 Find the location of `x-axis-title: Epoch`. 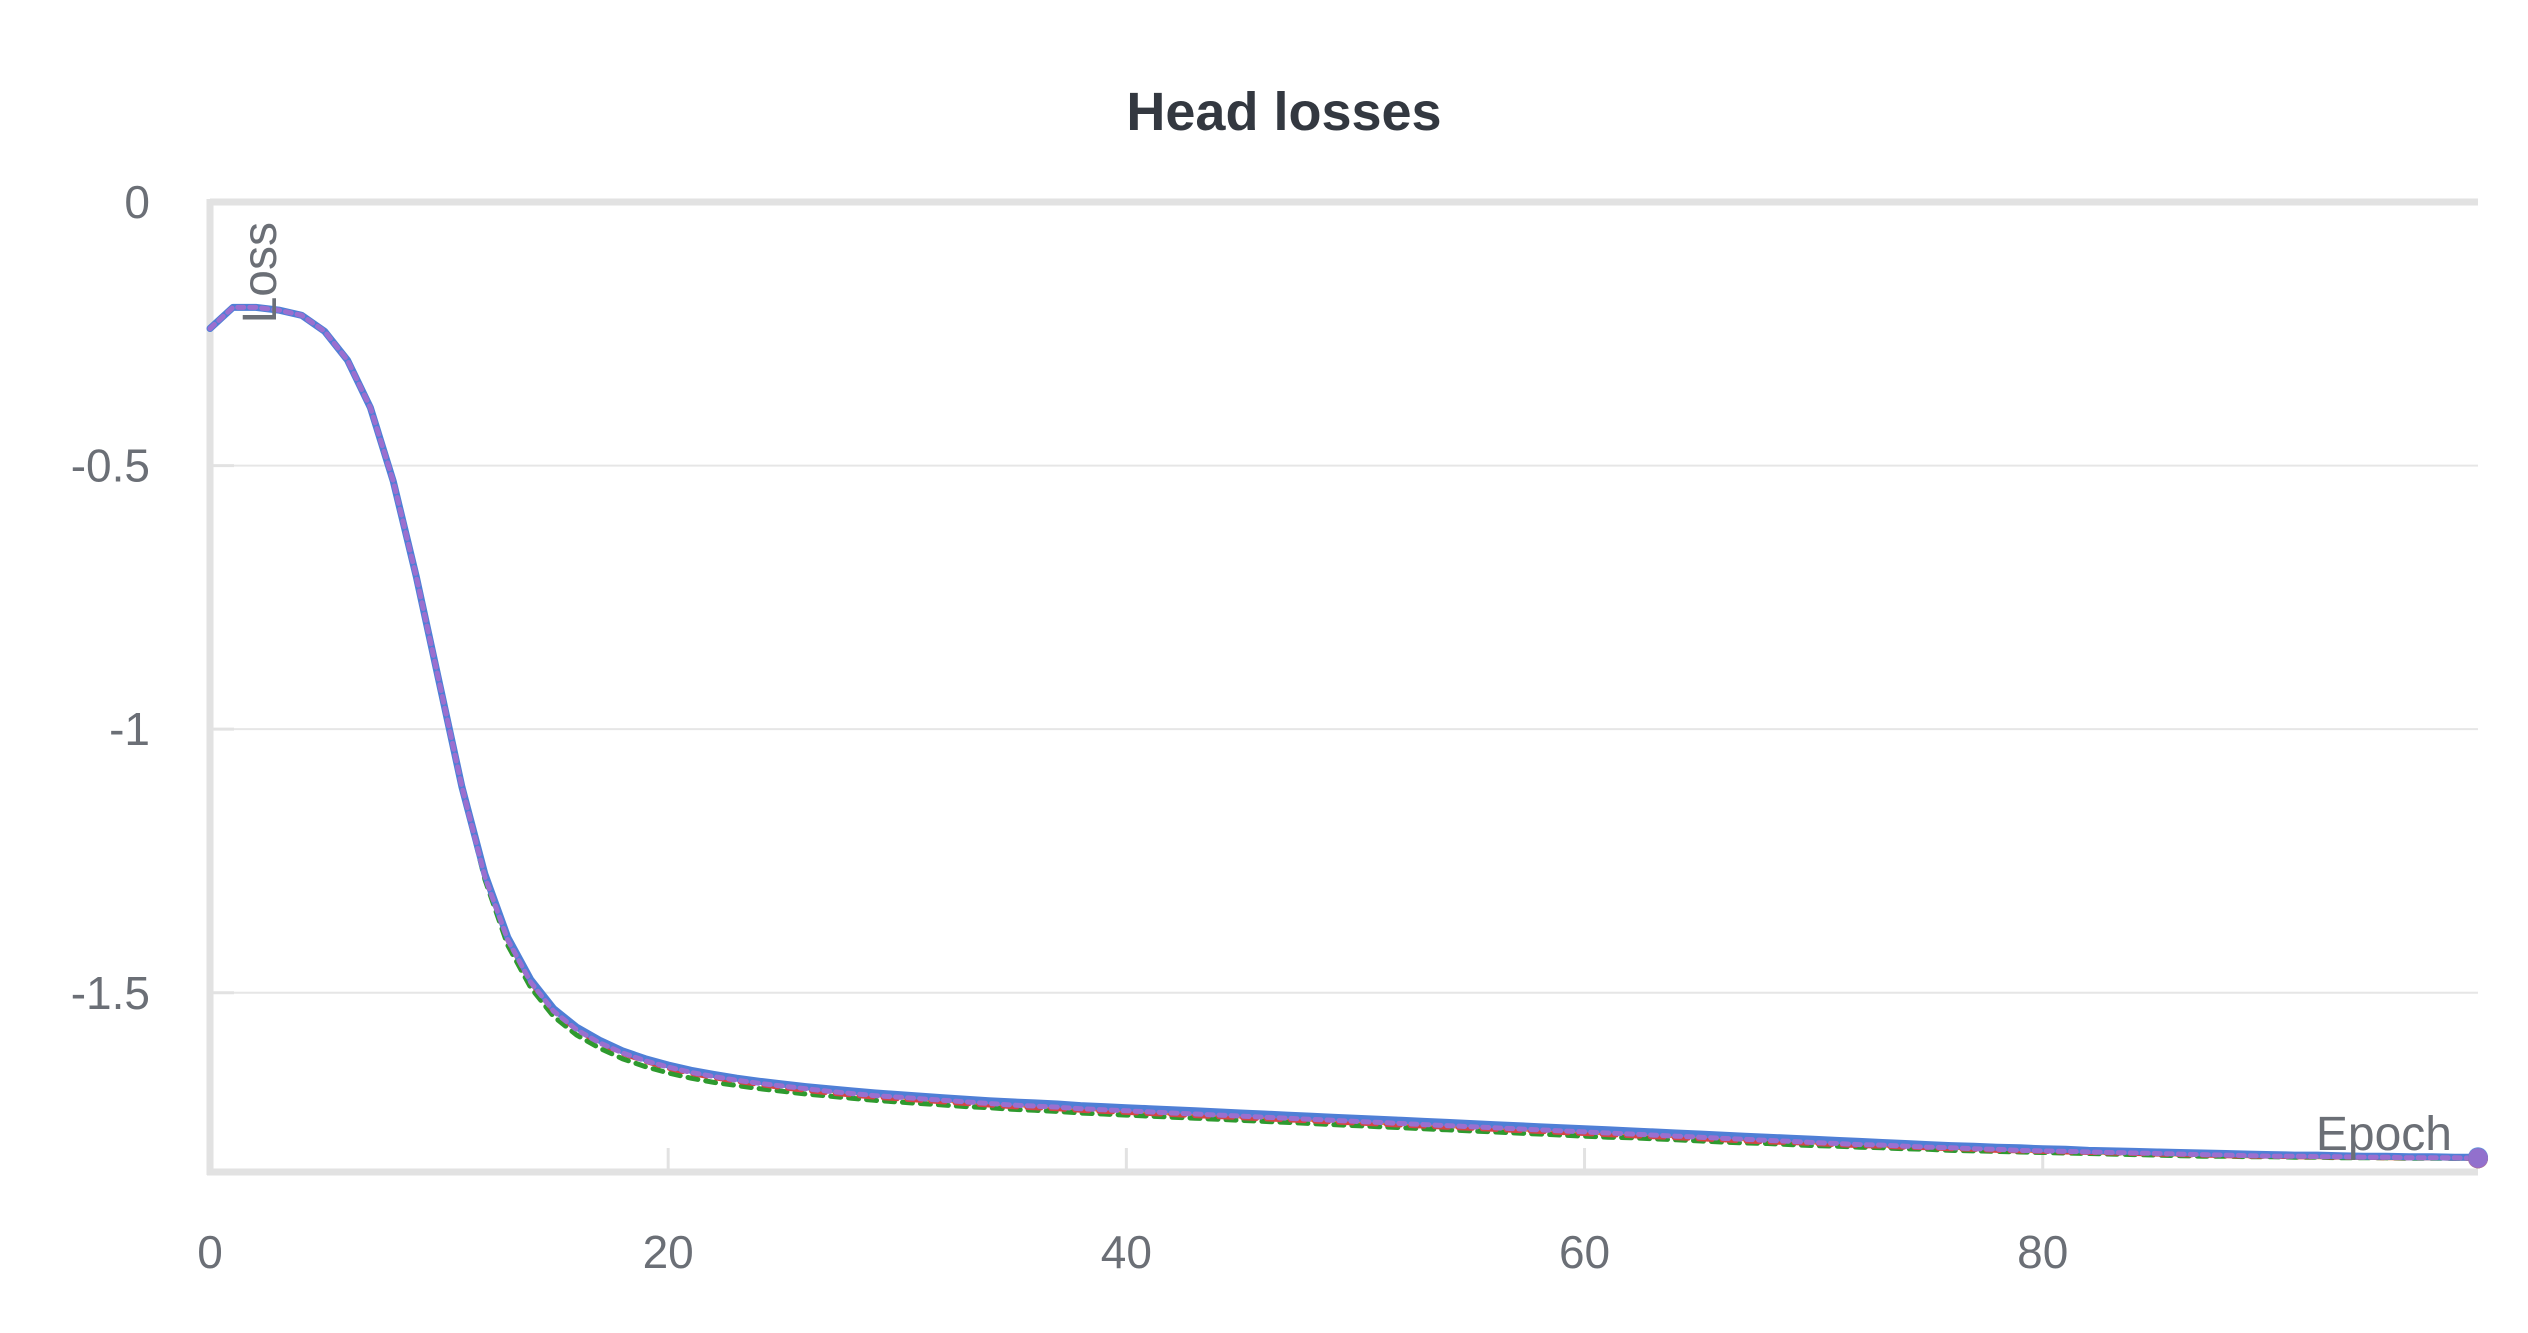

x-axis-title: Epoch is located at coordinates (2384, 1134).